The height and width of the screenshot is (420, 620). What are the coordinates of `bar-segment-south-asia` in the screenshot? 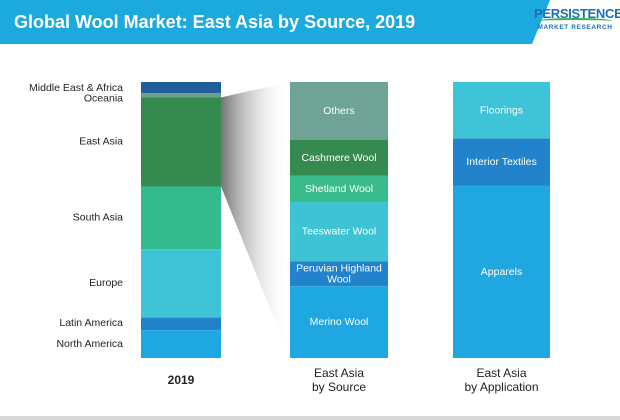 It's located at (181, 218).